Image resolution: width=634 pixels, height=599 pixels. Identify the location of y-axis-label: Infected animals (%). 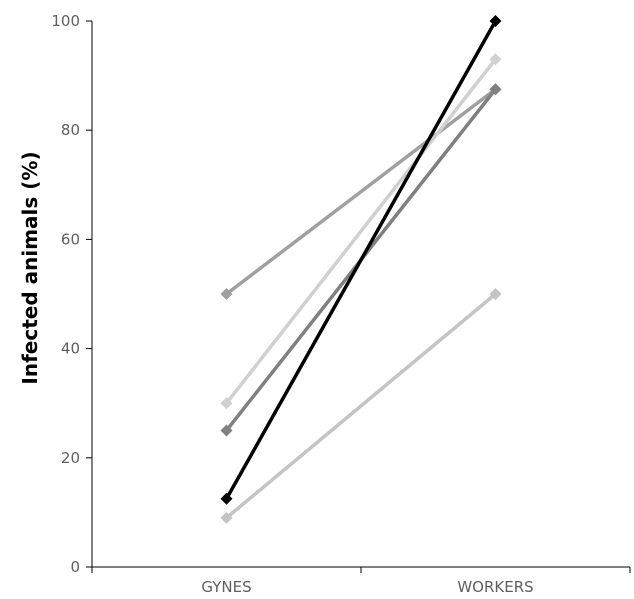
(30, 267).